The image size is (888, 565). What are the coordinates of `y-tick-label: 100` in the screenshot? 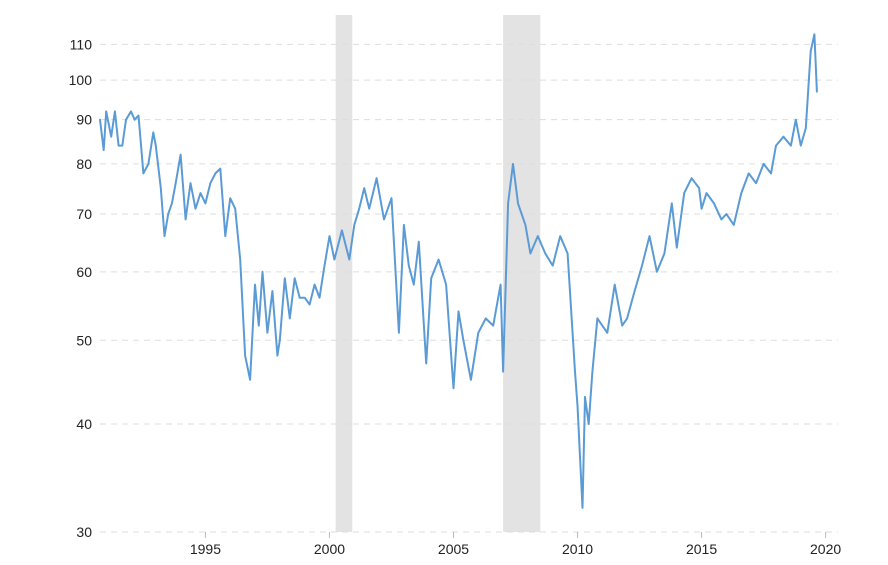 It's located at (81, 80).